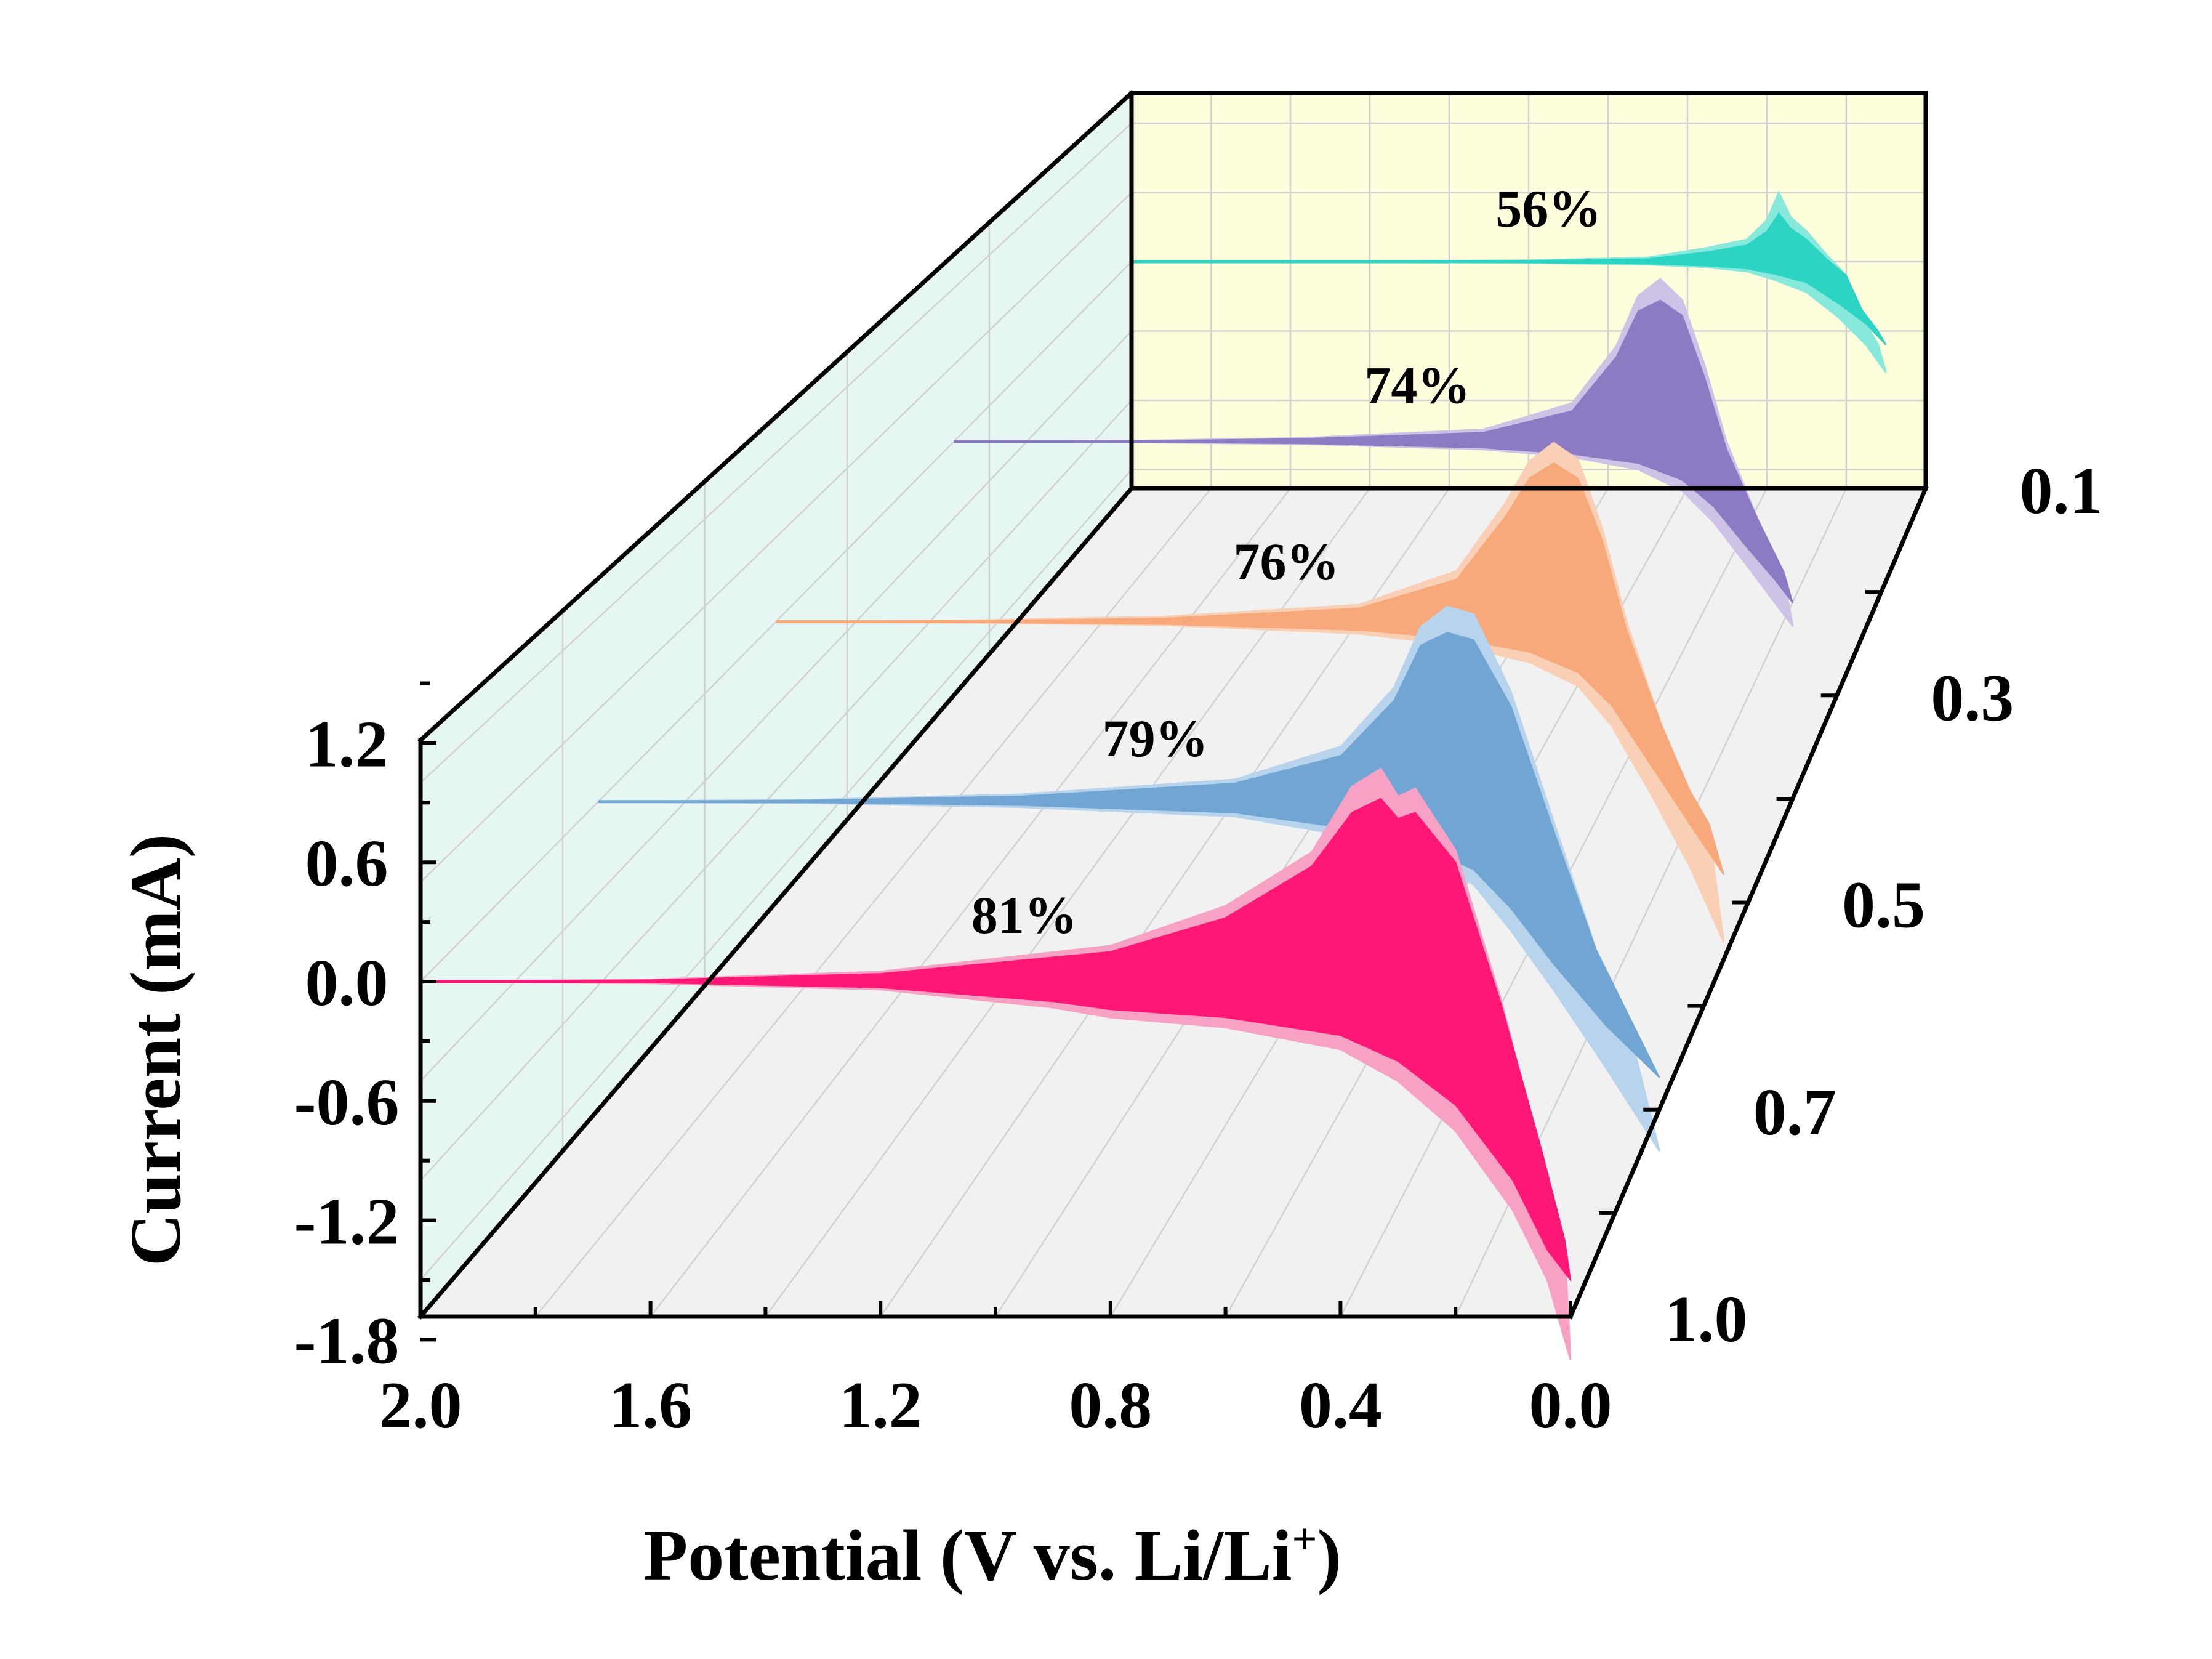 The height and width of the screenshot is (1659, 2212). I want to click on x-axis-title-main: Potential (V vs. Li/Li, so click(967, 1556).